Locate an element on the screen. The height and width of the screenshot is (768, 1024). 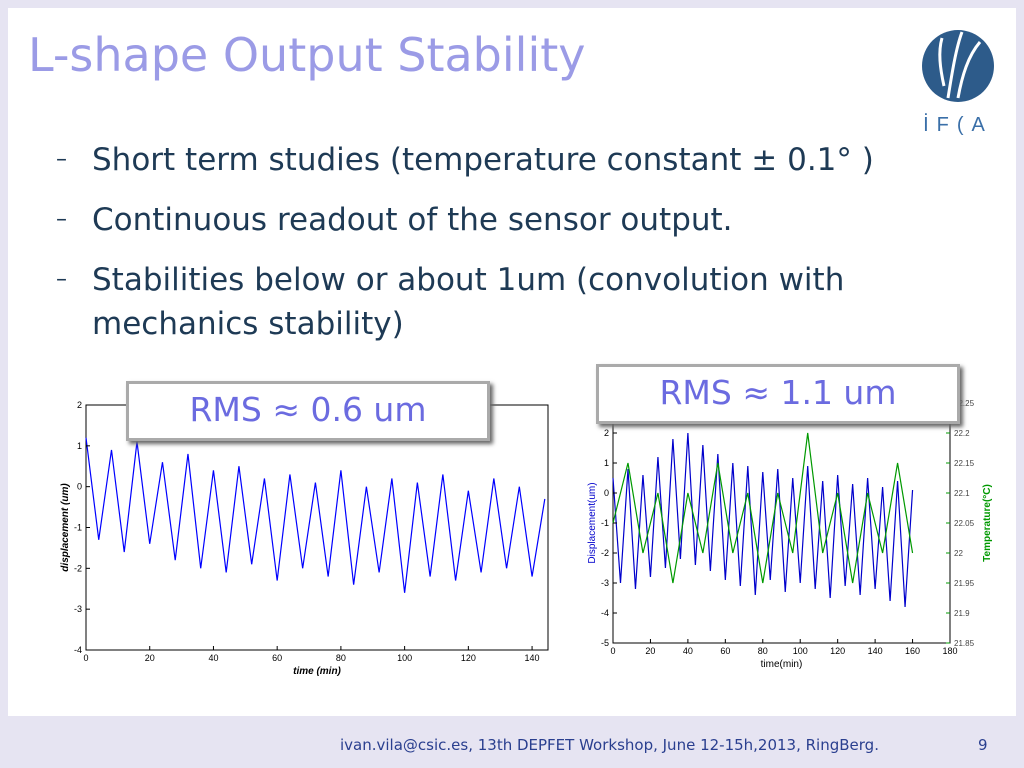
y-axis-label: Displacement(um) is located at coordinates (592, 522).